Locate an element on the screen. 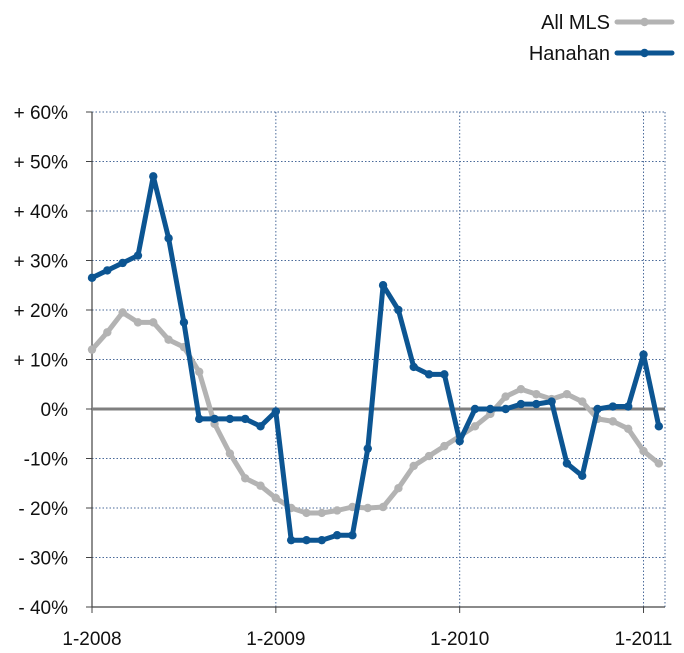  x-tick-label: 1-2010 is located at coordinates (459, 638).